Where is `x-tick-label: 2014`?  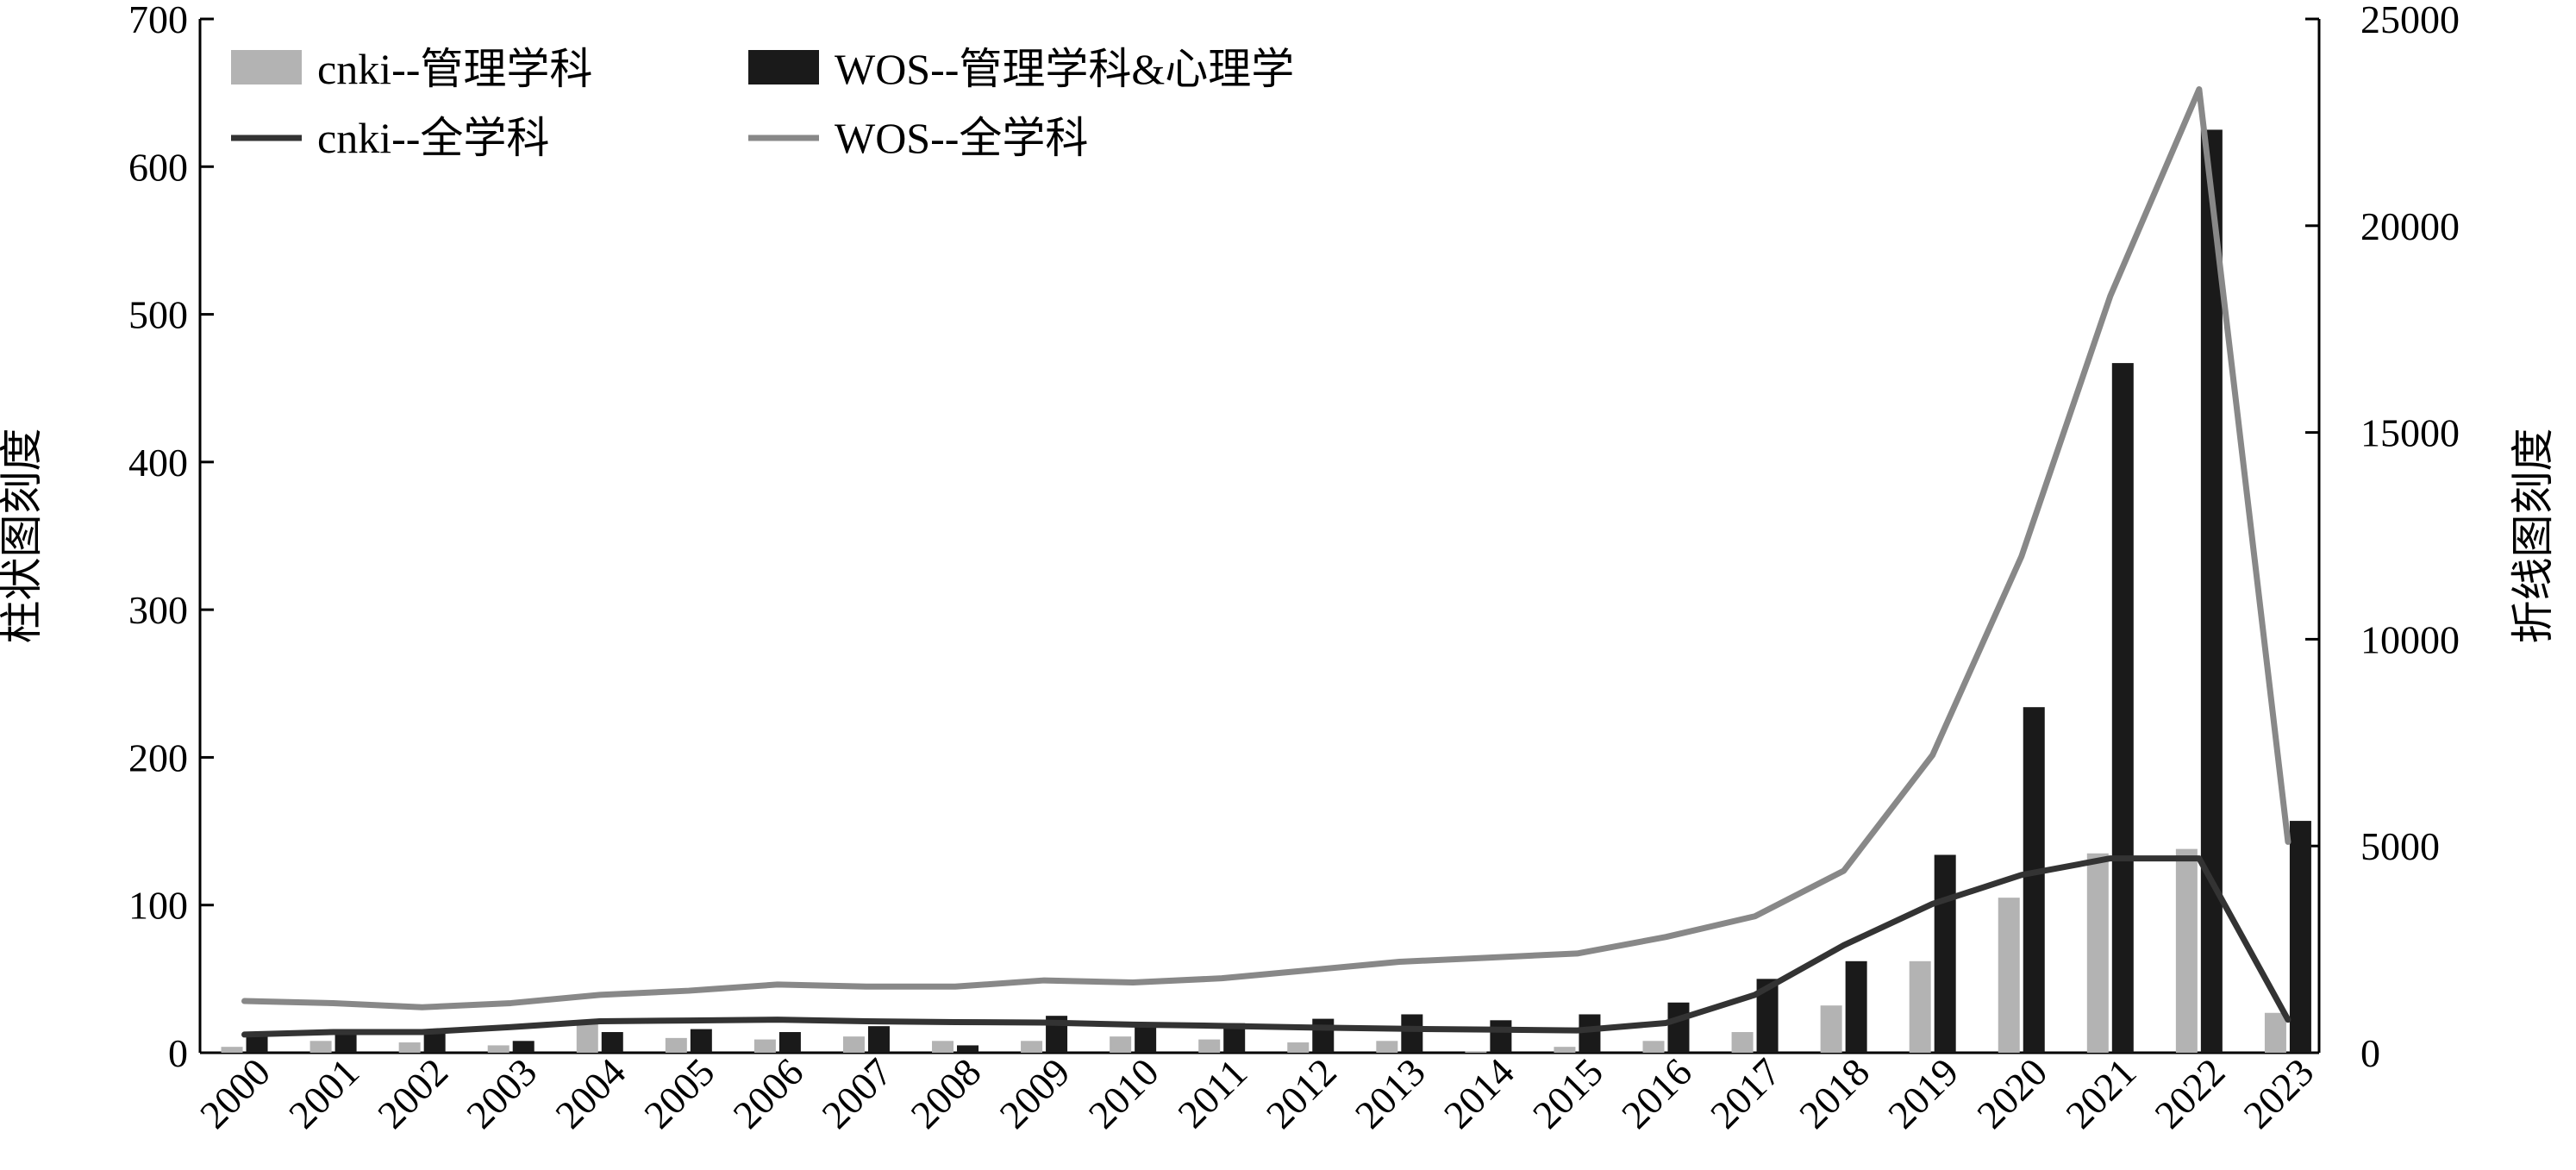
x-tick-label: 2014 is located at coordinates (1478, 1092).